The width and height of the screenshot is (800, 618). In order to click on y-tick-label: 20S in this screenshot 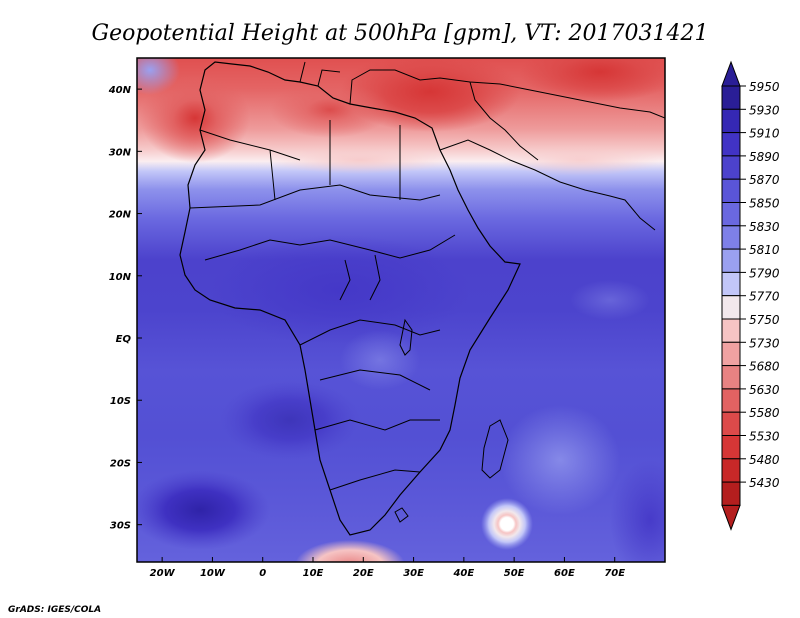, I will do `click(120, 463)`.